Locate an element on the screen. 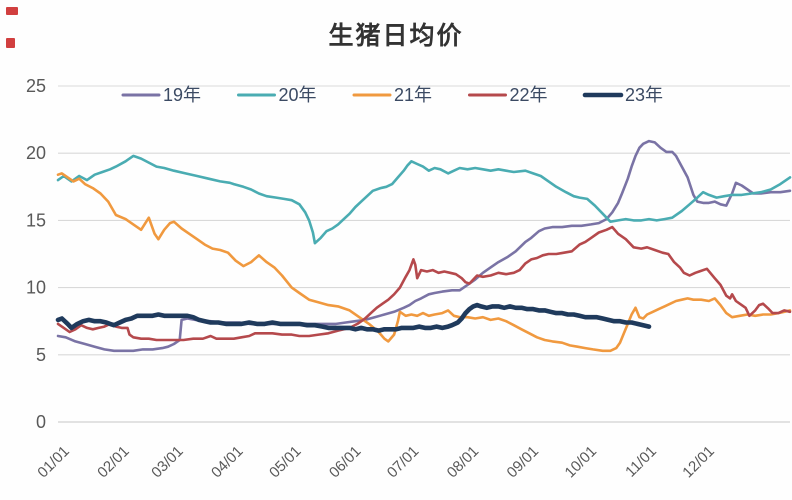  y-axis-label-15: 15 is located at coordinates (36, 220).